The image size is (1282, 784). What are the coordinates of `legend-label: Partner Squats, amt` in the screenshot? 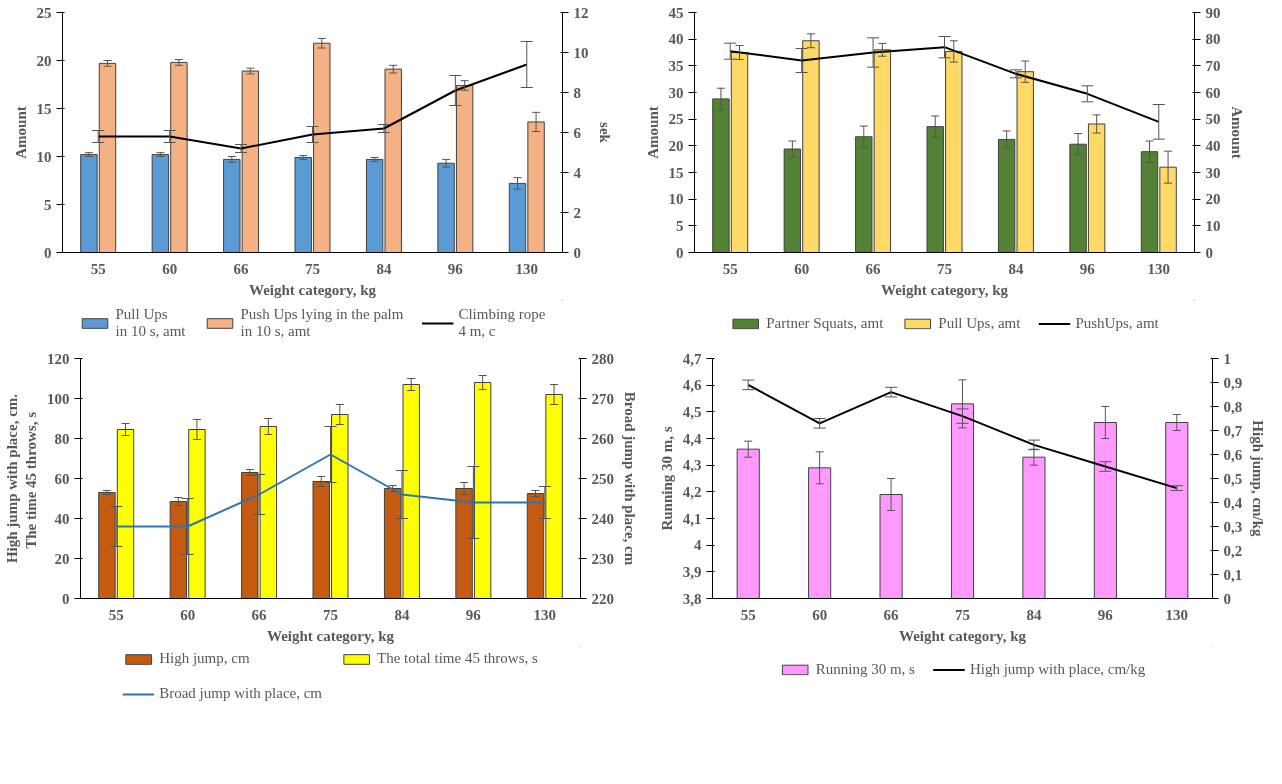 It's located at (825, 323).